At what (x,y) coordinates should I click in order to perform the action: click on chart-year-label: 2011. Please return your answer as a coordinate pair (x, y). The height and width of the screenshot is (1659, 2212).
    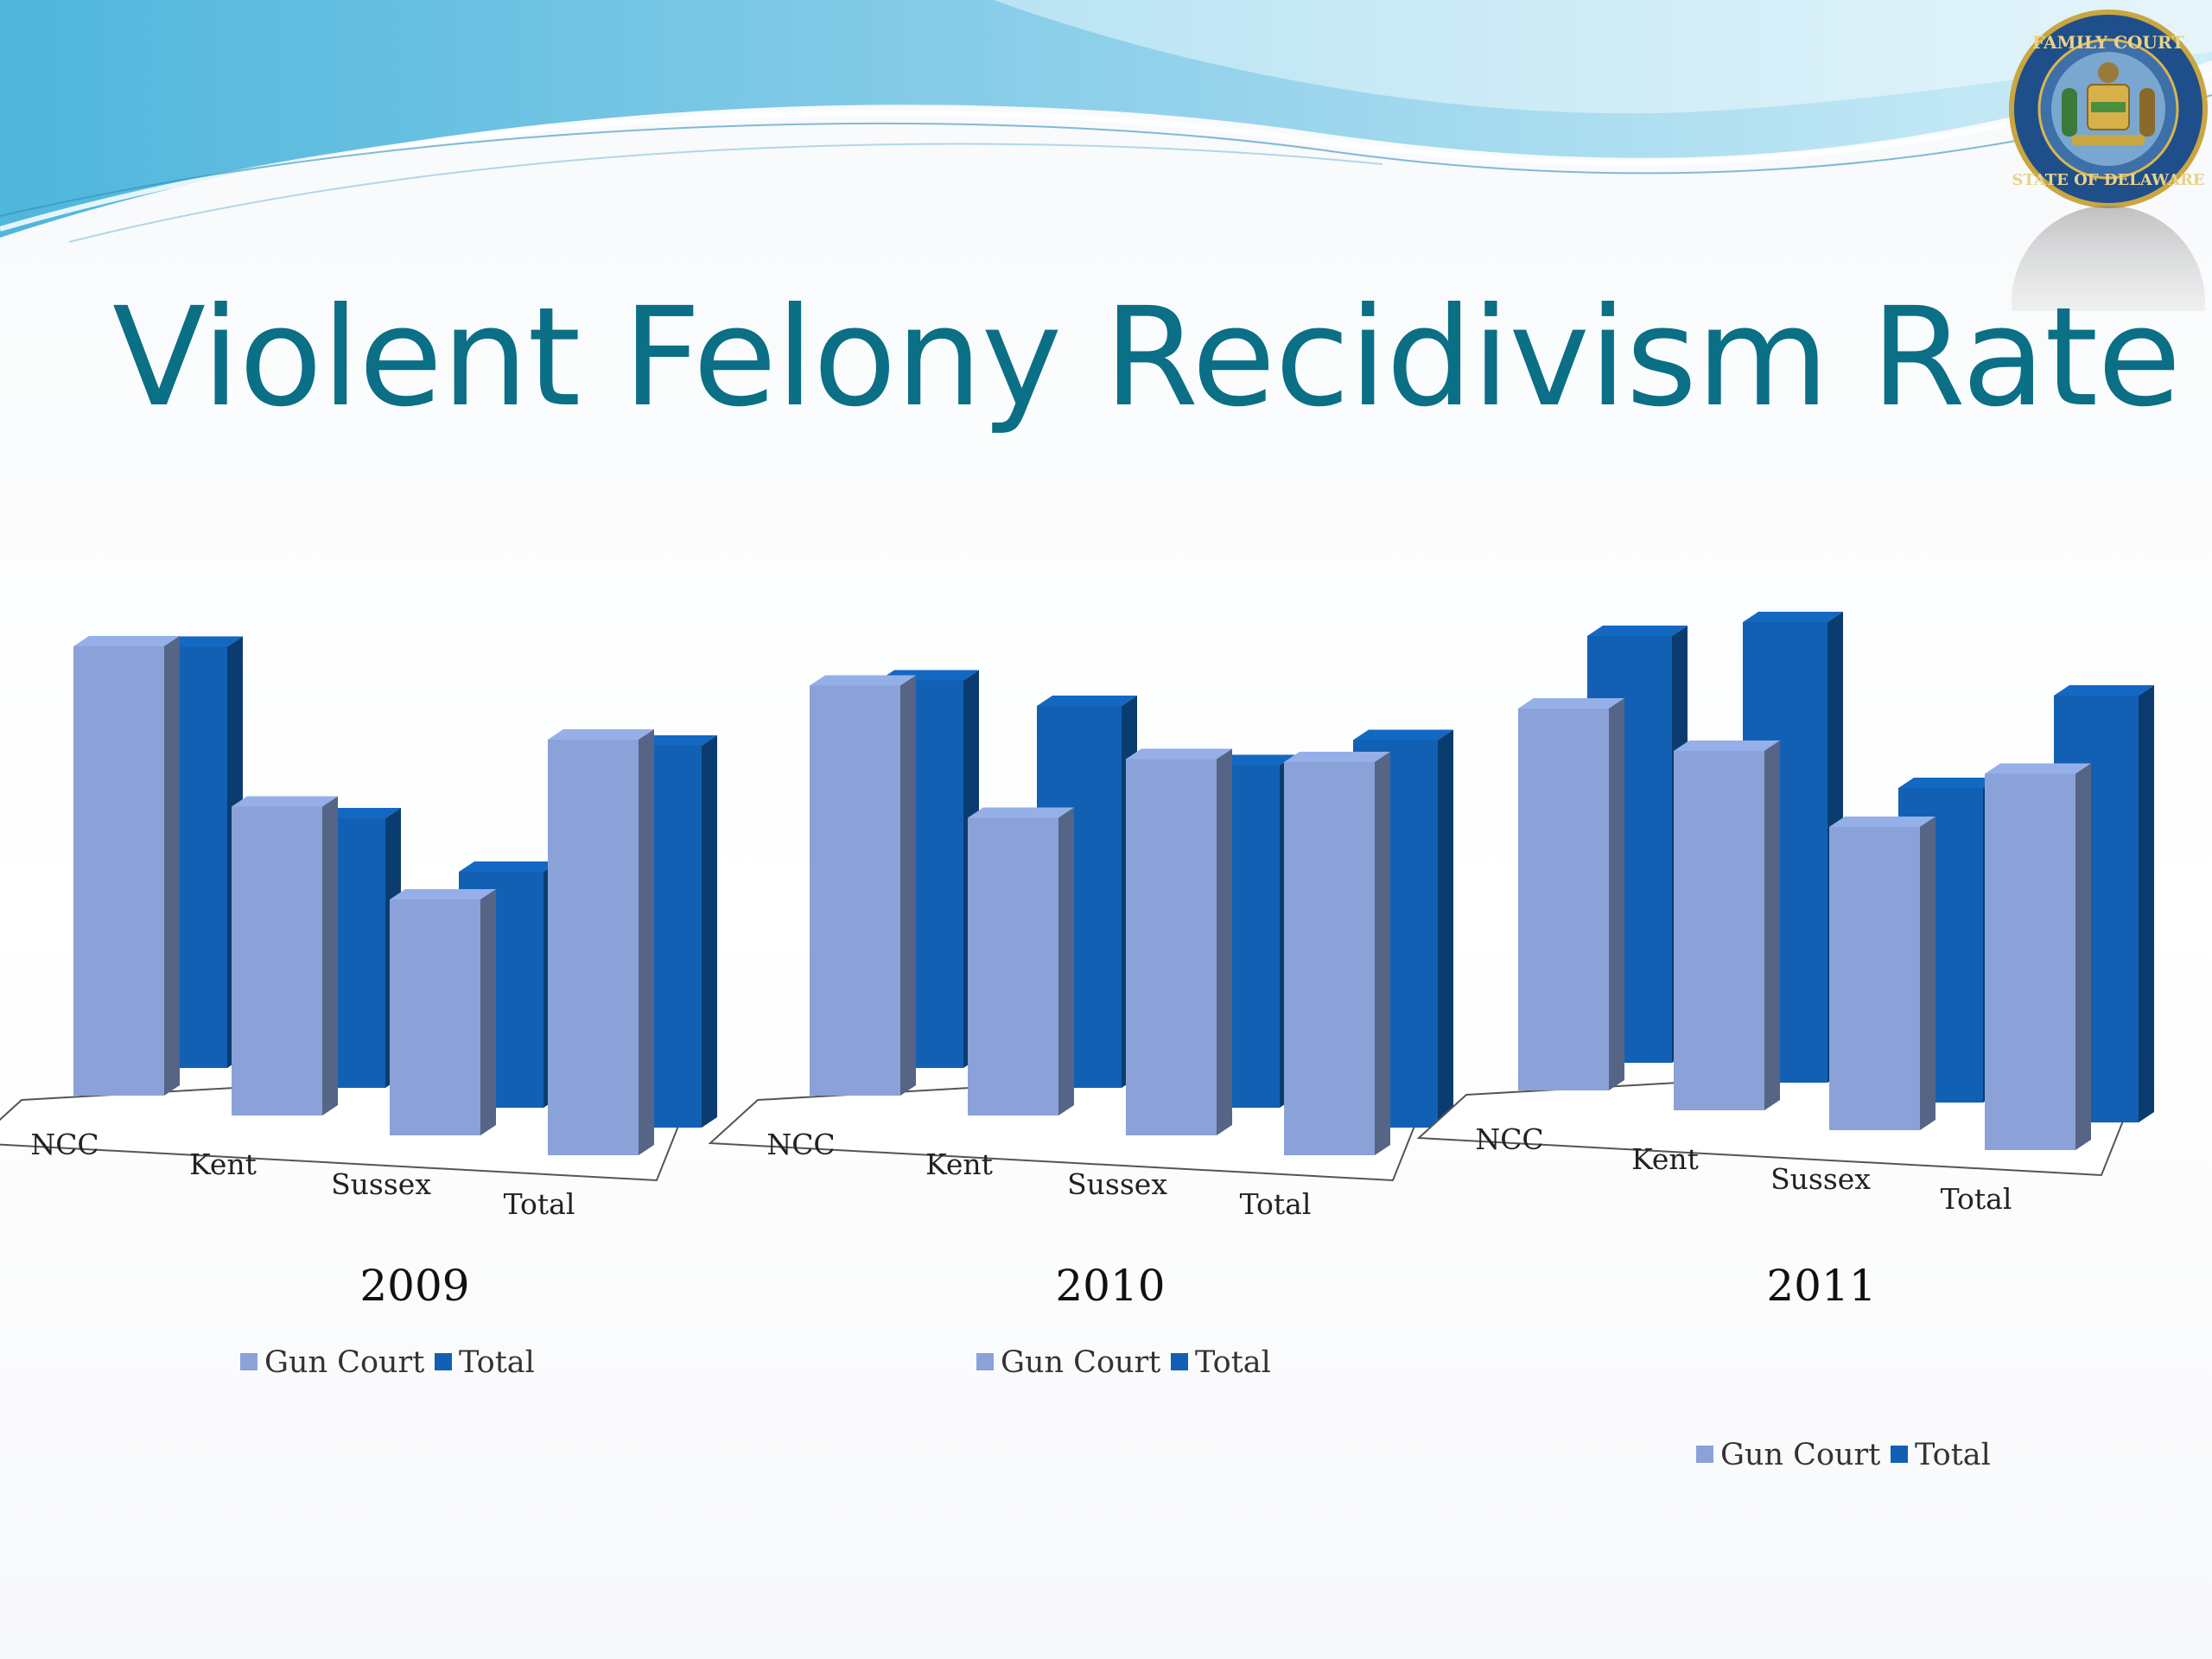
    Looking at the image, I should click on (1821, 1286).